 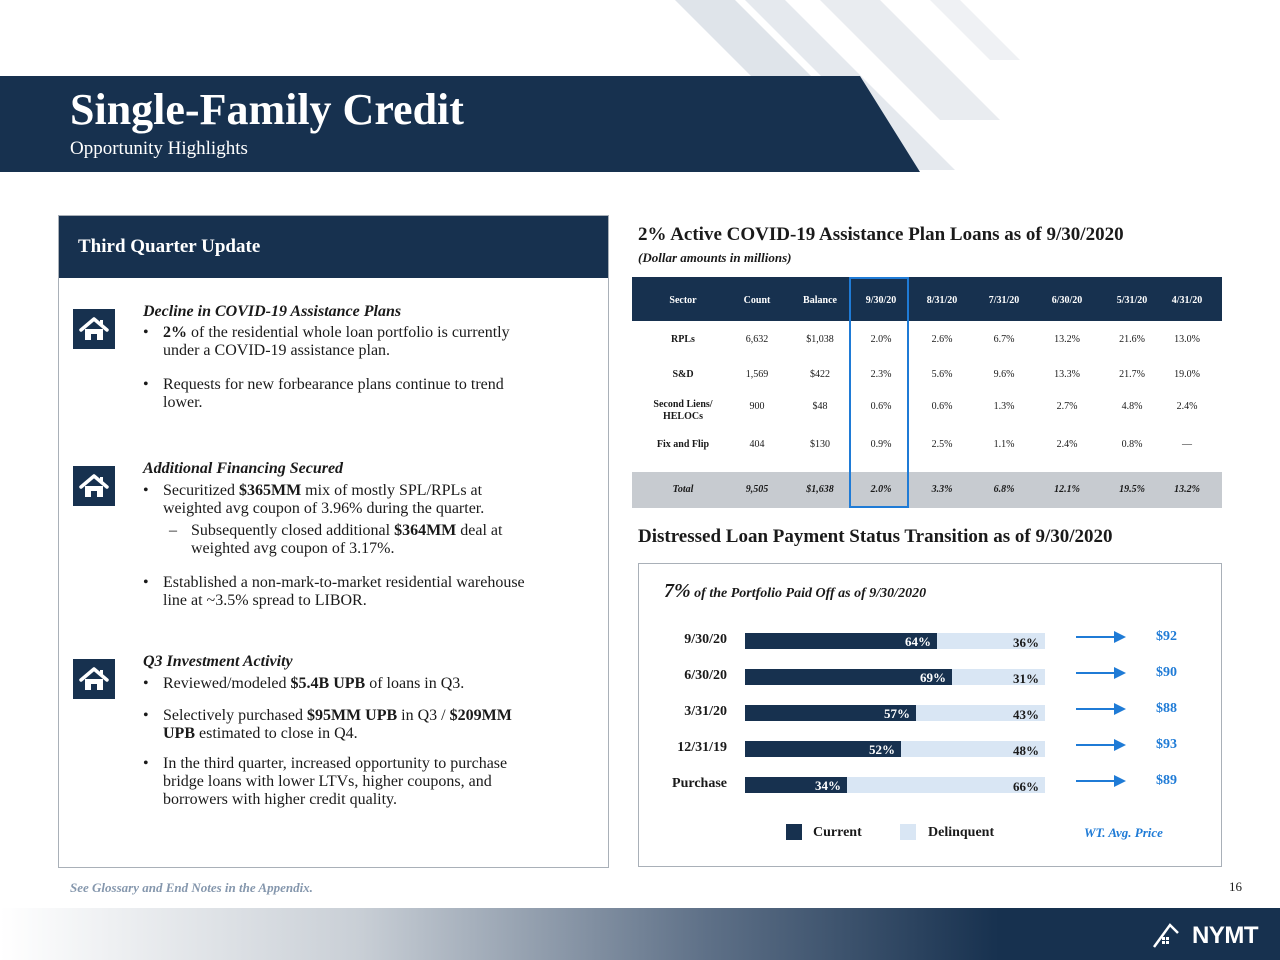 What do you see at coordinates (1187, 374) in the screenshot?
I see `table-cell: 19.0%` at bounding box center [1187, 374].